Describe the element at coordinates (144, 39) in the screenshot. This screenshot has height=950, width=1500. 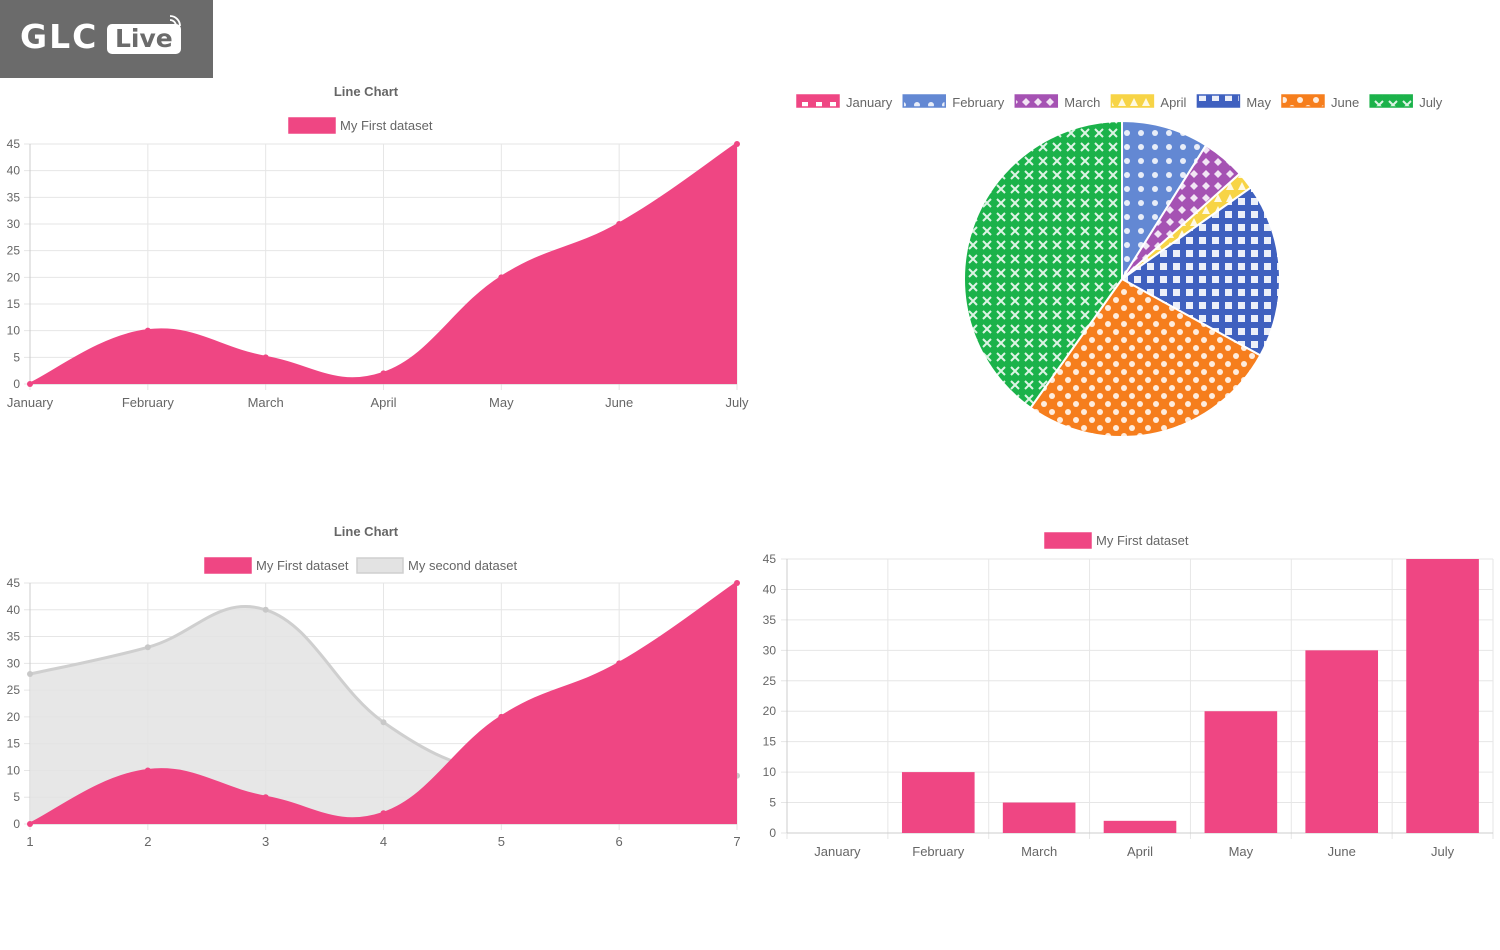
I see `logo-live-badge: Live` at that location.